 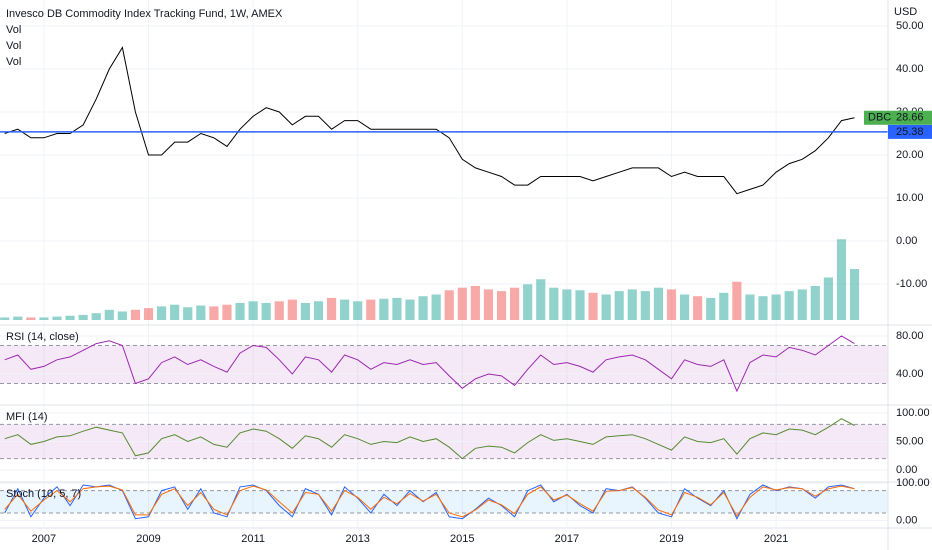 I want to click on axis-label: USD, so click(x=905, y=12).